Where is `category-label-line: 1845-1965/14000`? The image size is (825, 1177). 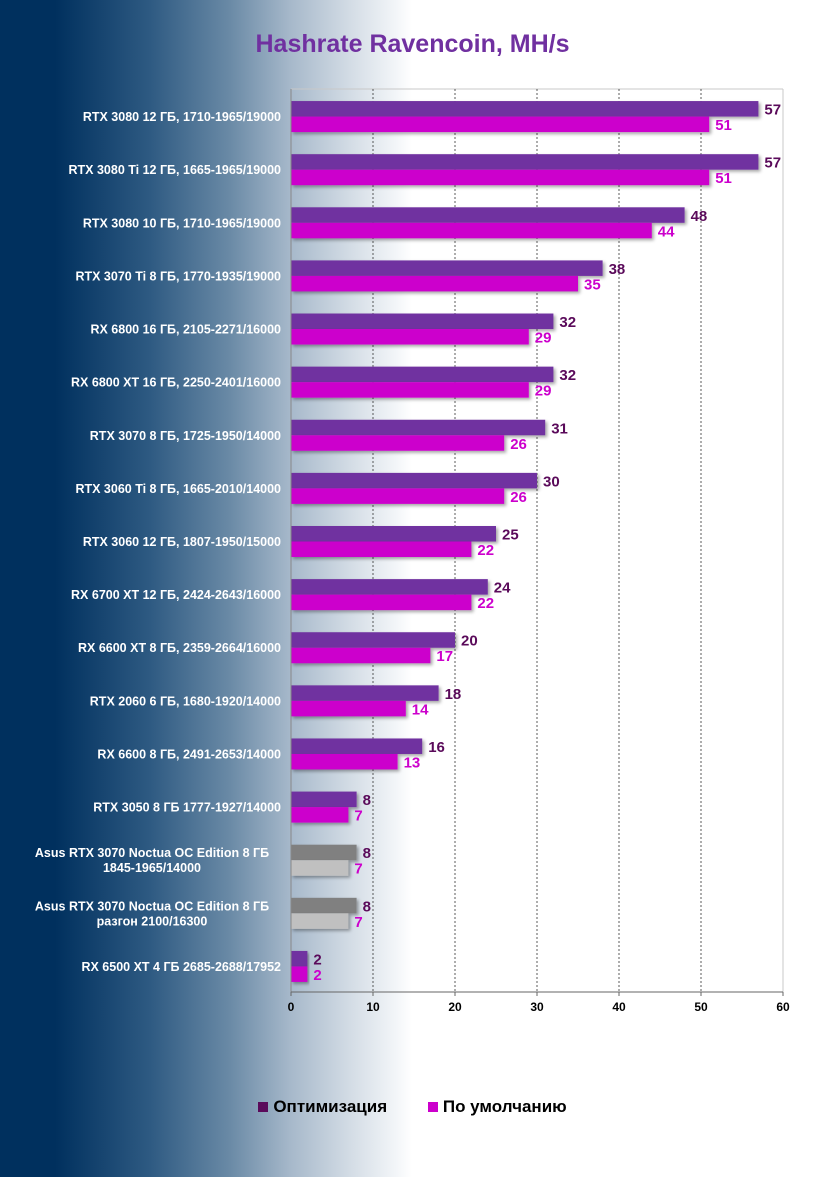
category-label-line: 1845-1965/14000 is located at coordinates (152, 868).